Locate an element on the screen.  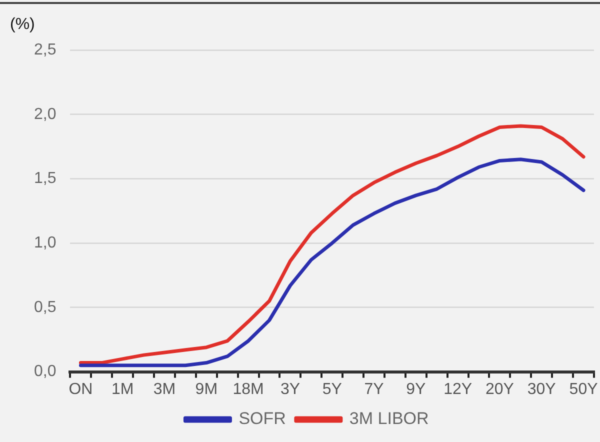
x-tick-label: 5Y is located at coordinates (332, 389).